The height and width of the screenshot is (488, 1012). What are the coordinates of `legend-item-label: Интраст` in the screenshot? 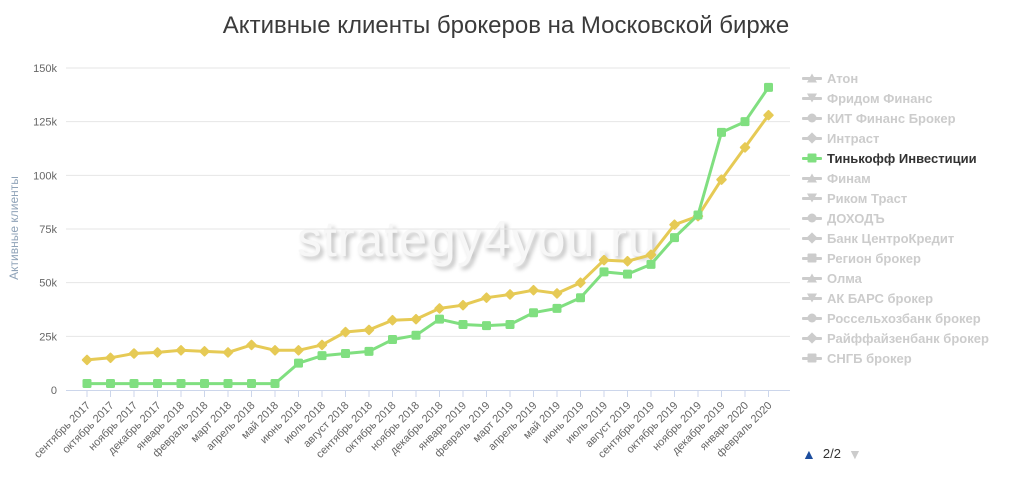 It's located at (853, 138).